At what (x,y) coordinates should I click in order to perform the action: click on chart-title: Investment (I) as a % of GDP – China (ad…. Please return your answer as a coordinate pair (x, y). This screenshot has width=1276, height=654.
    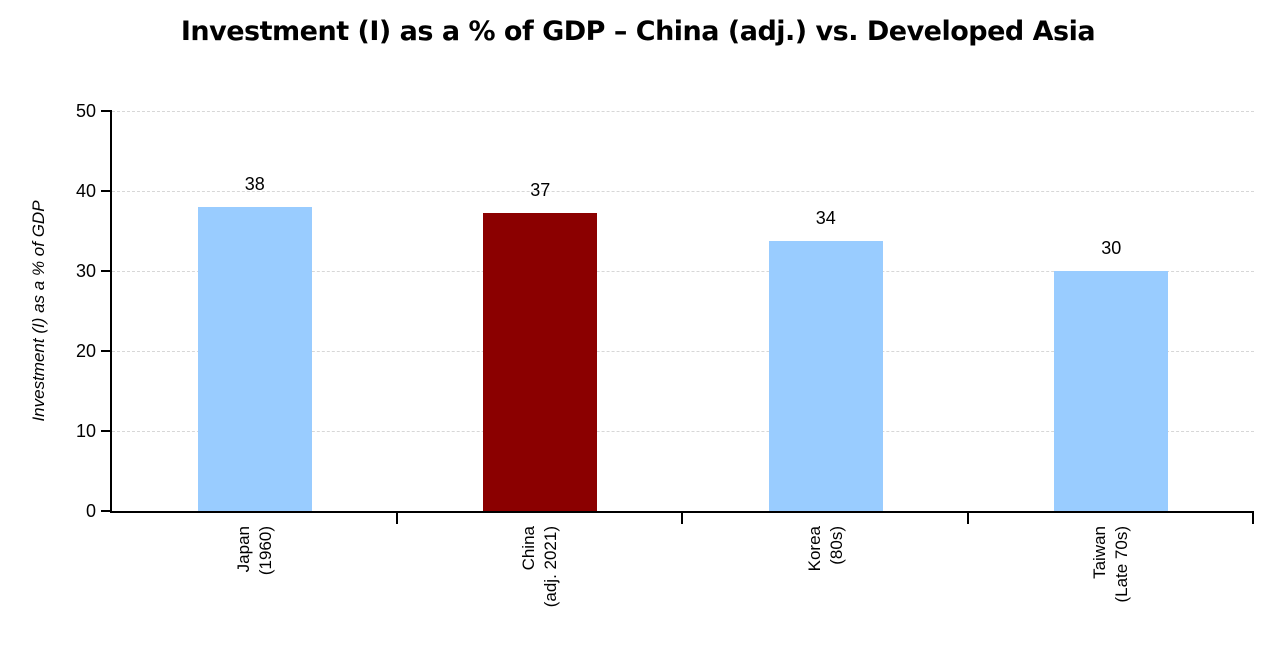
    Looking at the image, I should click on (638, 31).